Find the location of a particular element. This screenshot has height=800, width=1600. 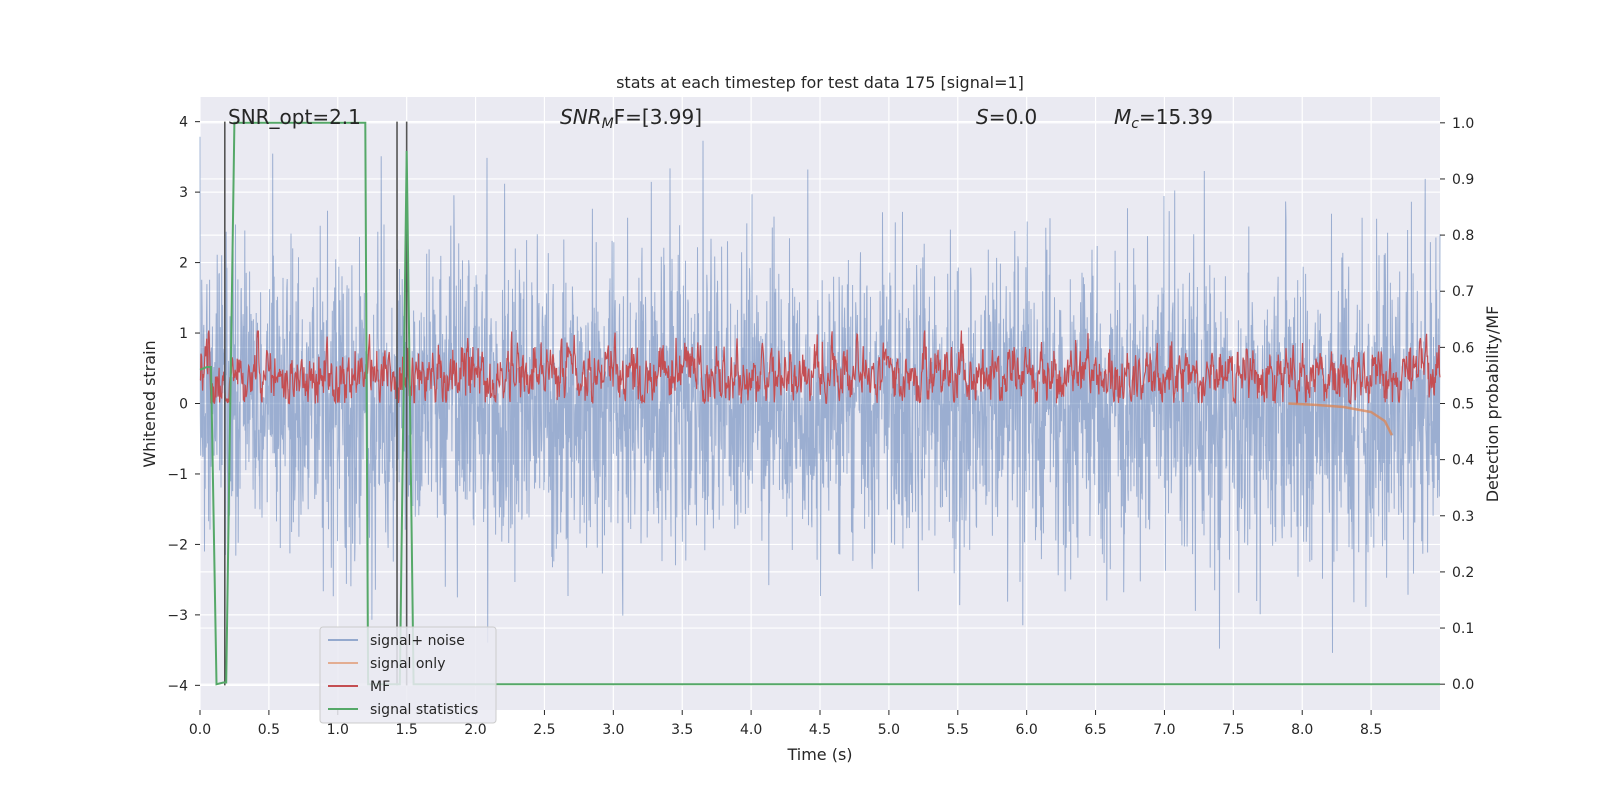

x-tick-label: 3.5 is located at coordinates (682, 730).